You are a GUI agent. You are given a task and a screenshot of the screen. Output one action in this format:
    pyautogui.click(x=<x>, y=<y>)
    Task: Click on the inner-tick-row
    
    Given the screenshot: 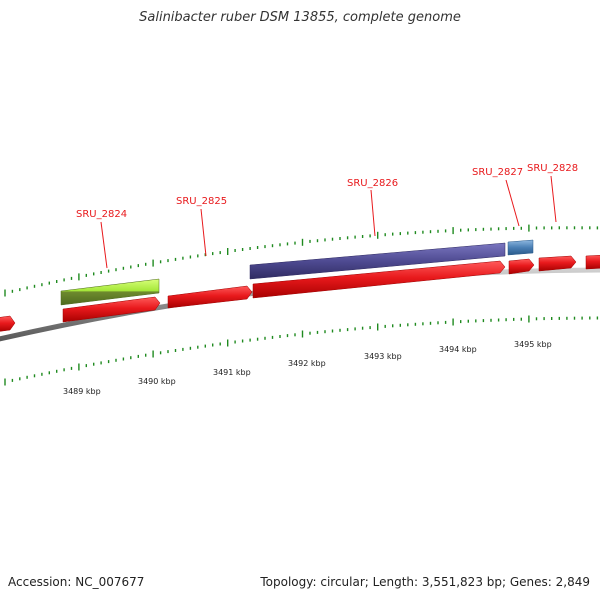 What is the action you would take?
    pyautogui.click(x=301, y=350)
    